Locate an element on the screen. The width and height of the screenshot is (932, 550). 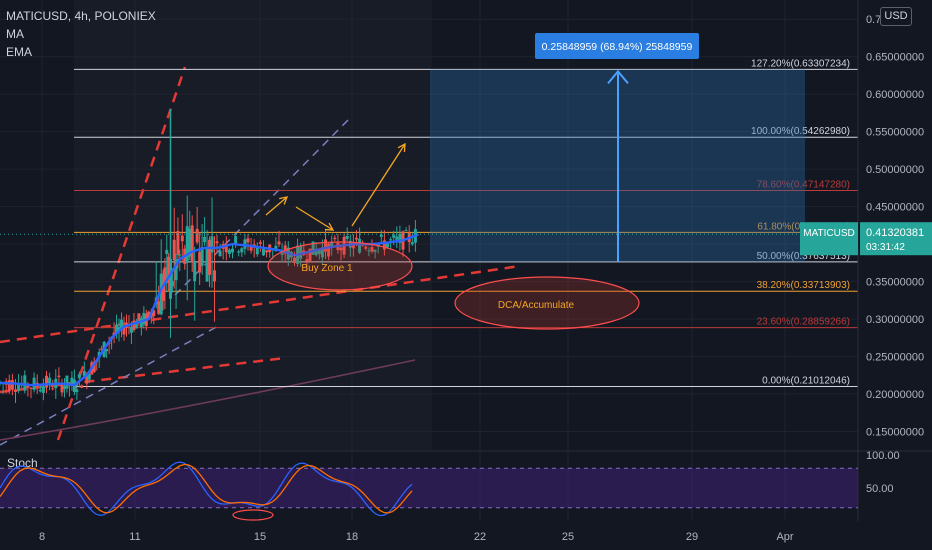
measure-label: 0.25848959 (68.94%) 25848959 is located at coordinates (617, 47).